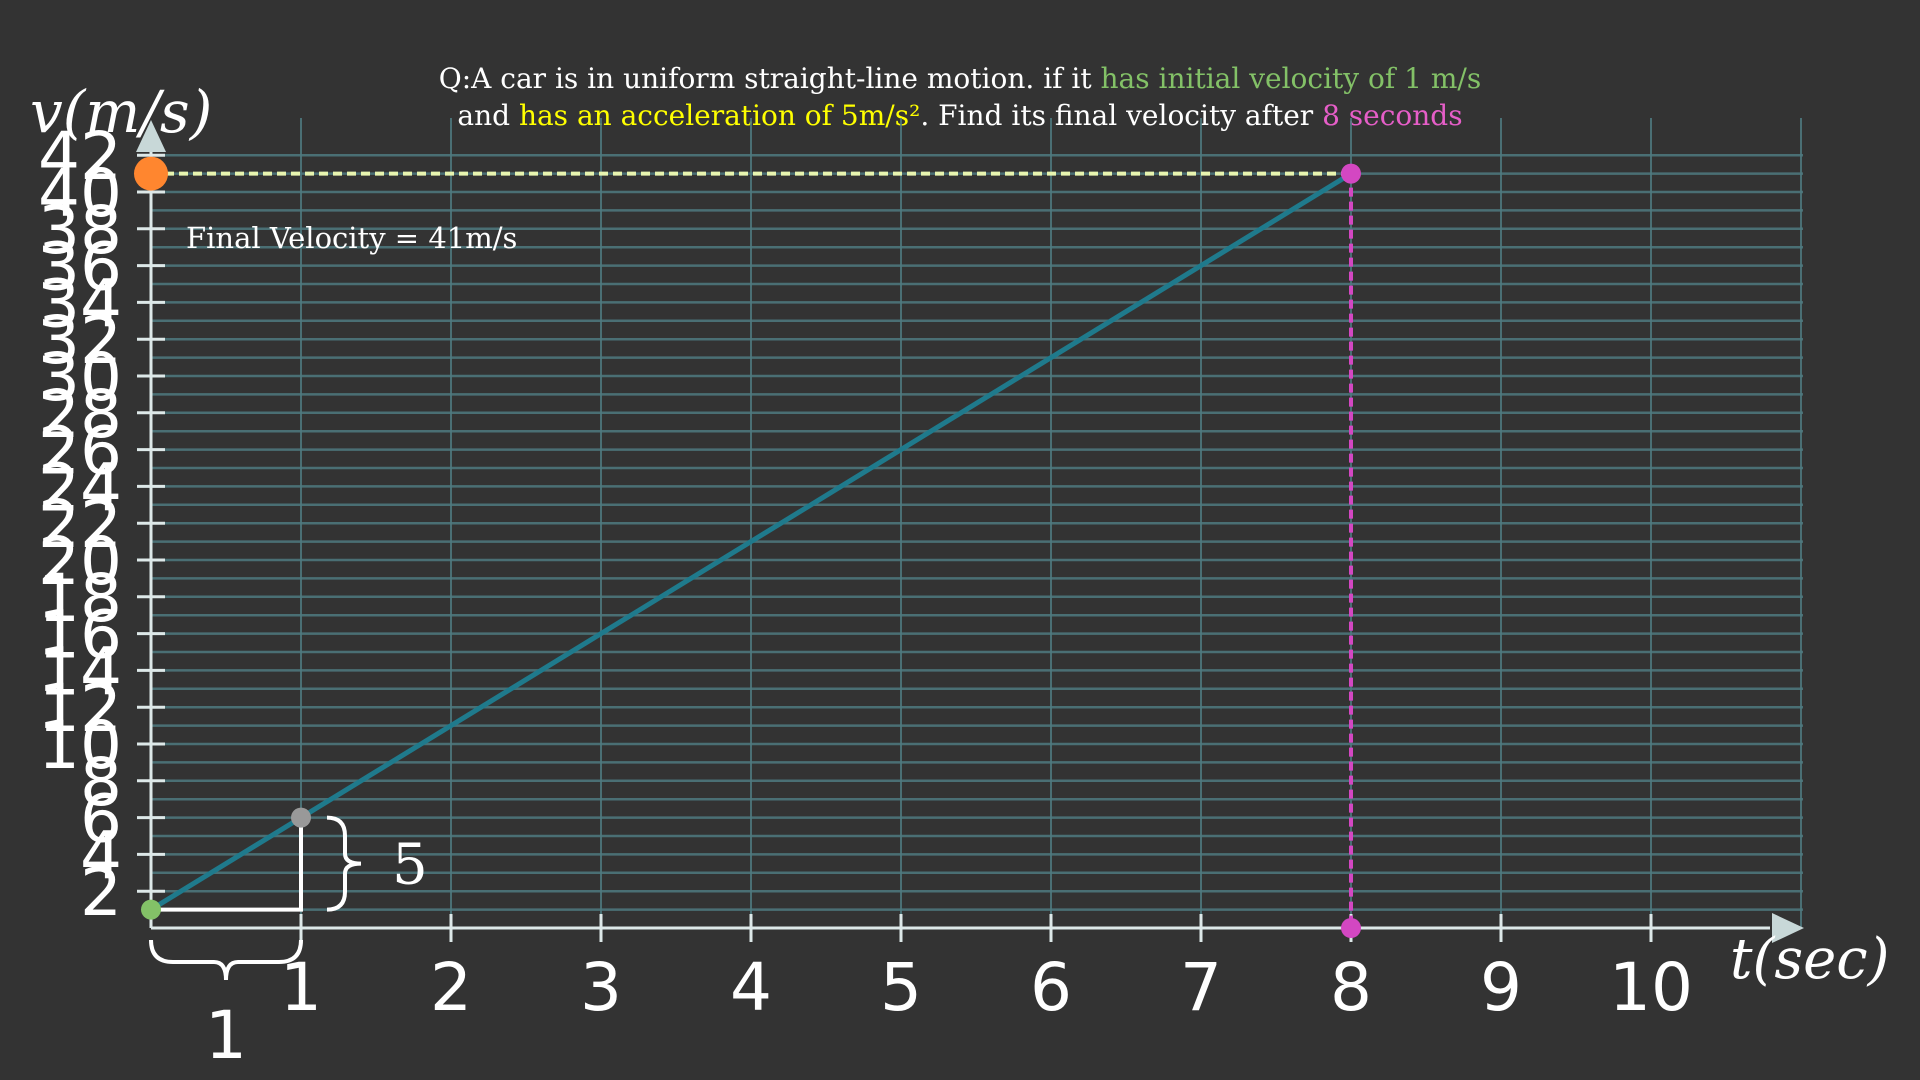 The image size is (1920, 1080). What do you see at coordinates (1121, 115) in the screenshot?
I see `question-line2-mid: . Find its final velocity after` at bounding box center [1121, 115].